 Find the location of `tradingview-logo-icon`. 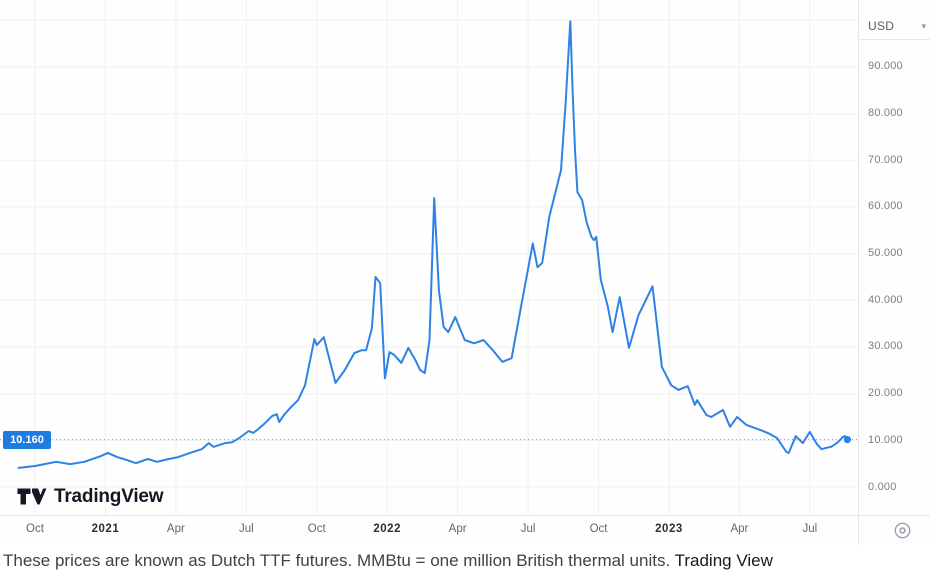

tradingview-logo-icon is located at coordinates (32, 496).